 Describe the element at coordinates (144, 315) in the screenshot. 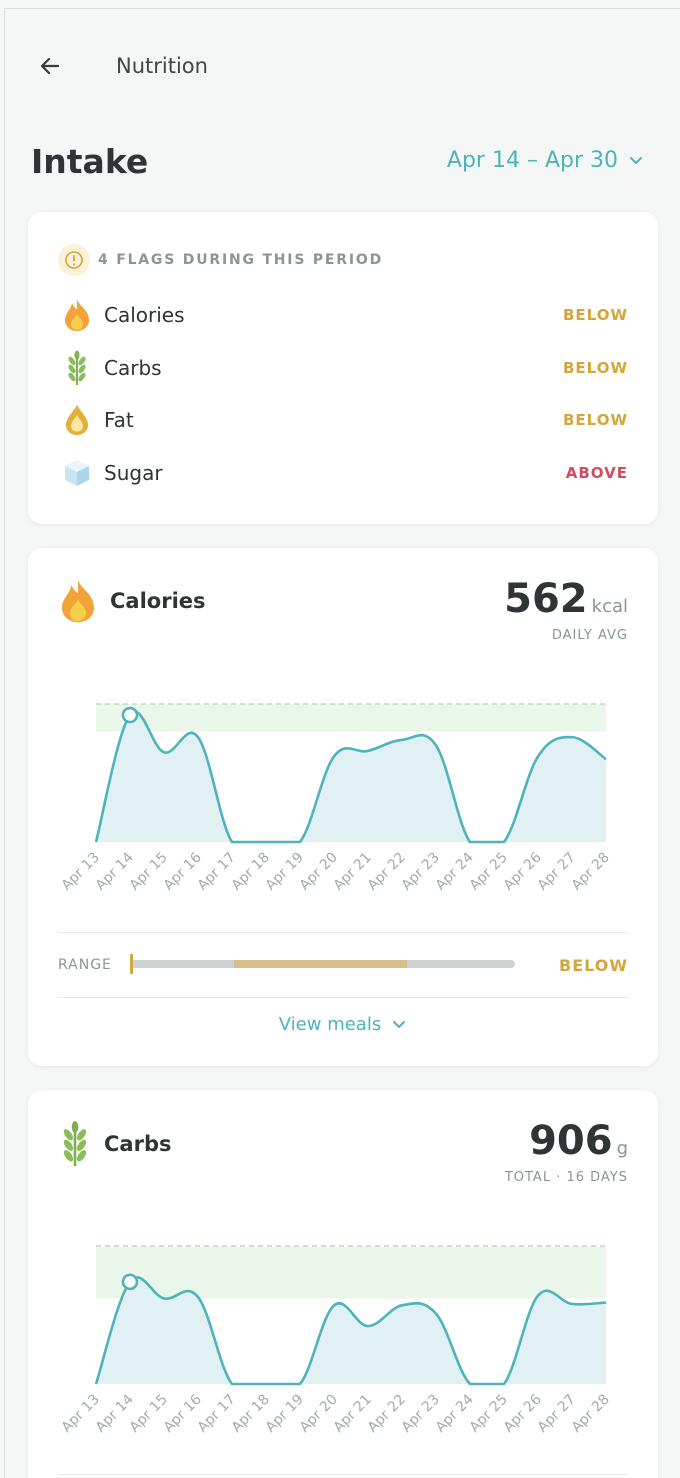

I see `flag-name: Calories` at that location.